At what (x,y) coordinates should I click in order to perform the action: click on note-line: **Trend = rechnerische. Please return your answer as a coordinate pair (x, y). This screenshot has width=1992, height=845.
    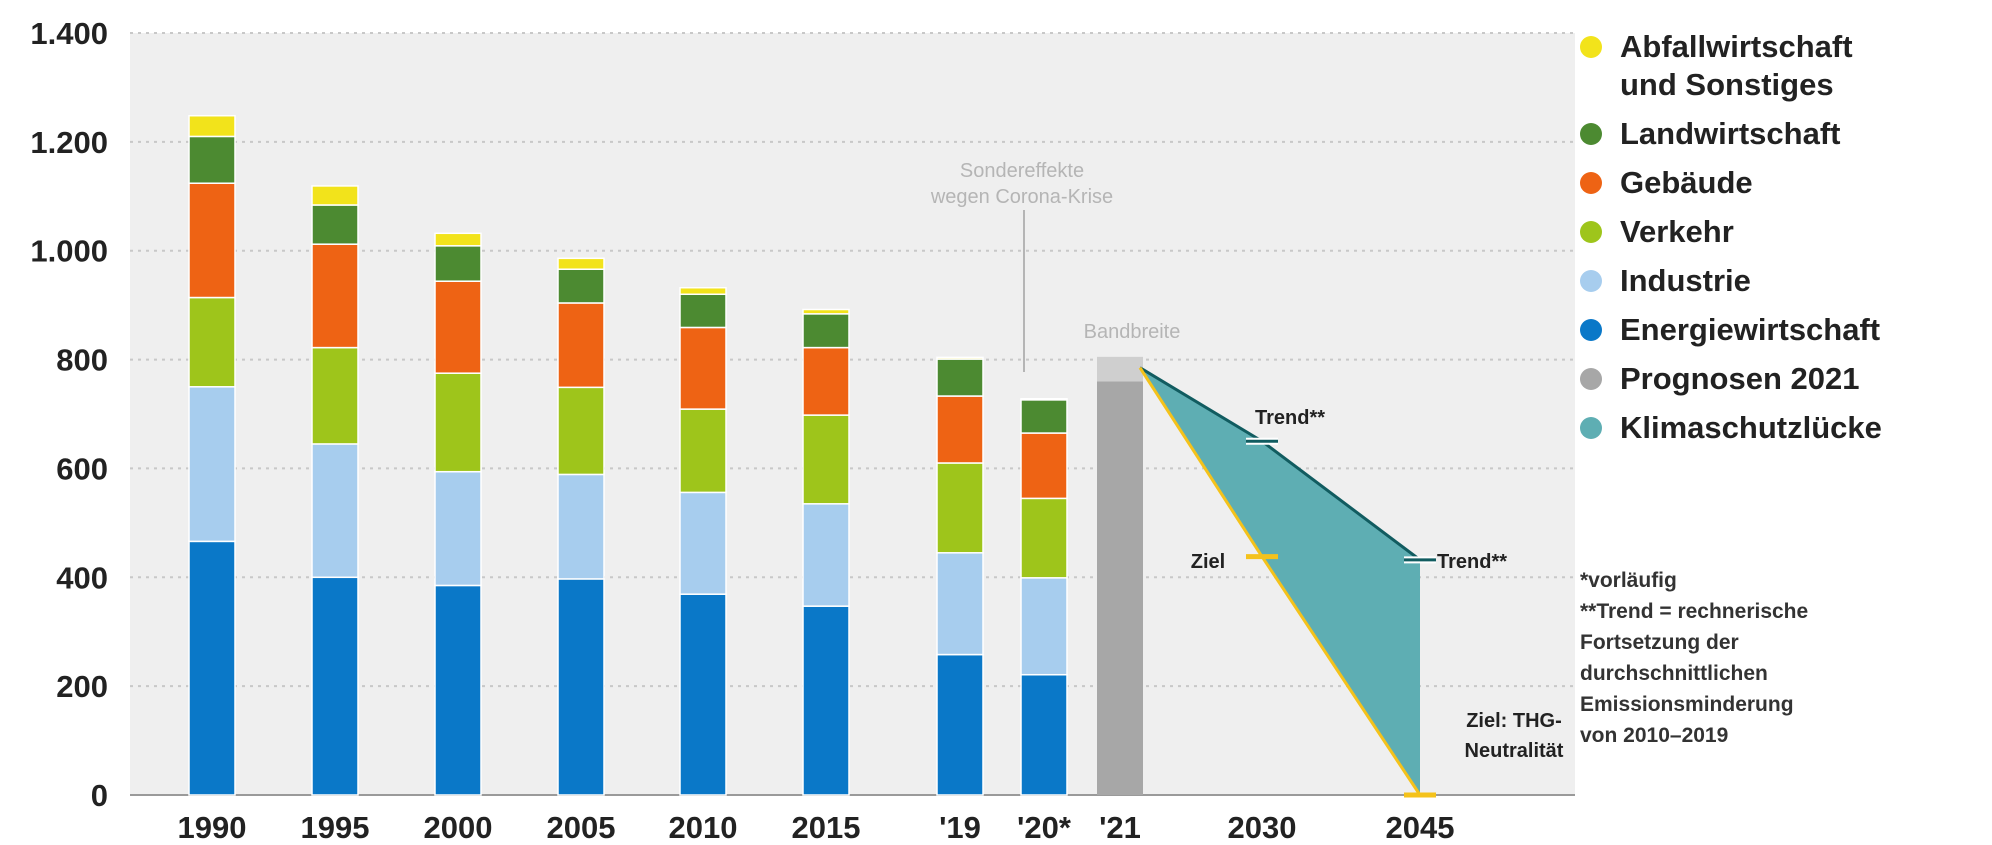
    Looking at the image, I should click on (1694, 611).